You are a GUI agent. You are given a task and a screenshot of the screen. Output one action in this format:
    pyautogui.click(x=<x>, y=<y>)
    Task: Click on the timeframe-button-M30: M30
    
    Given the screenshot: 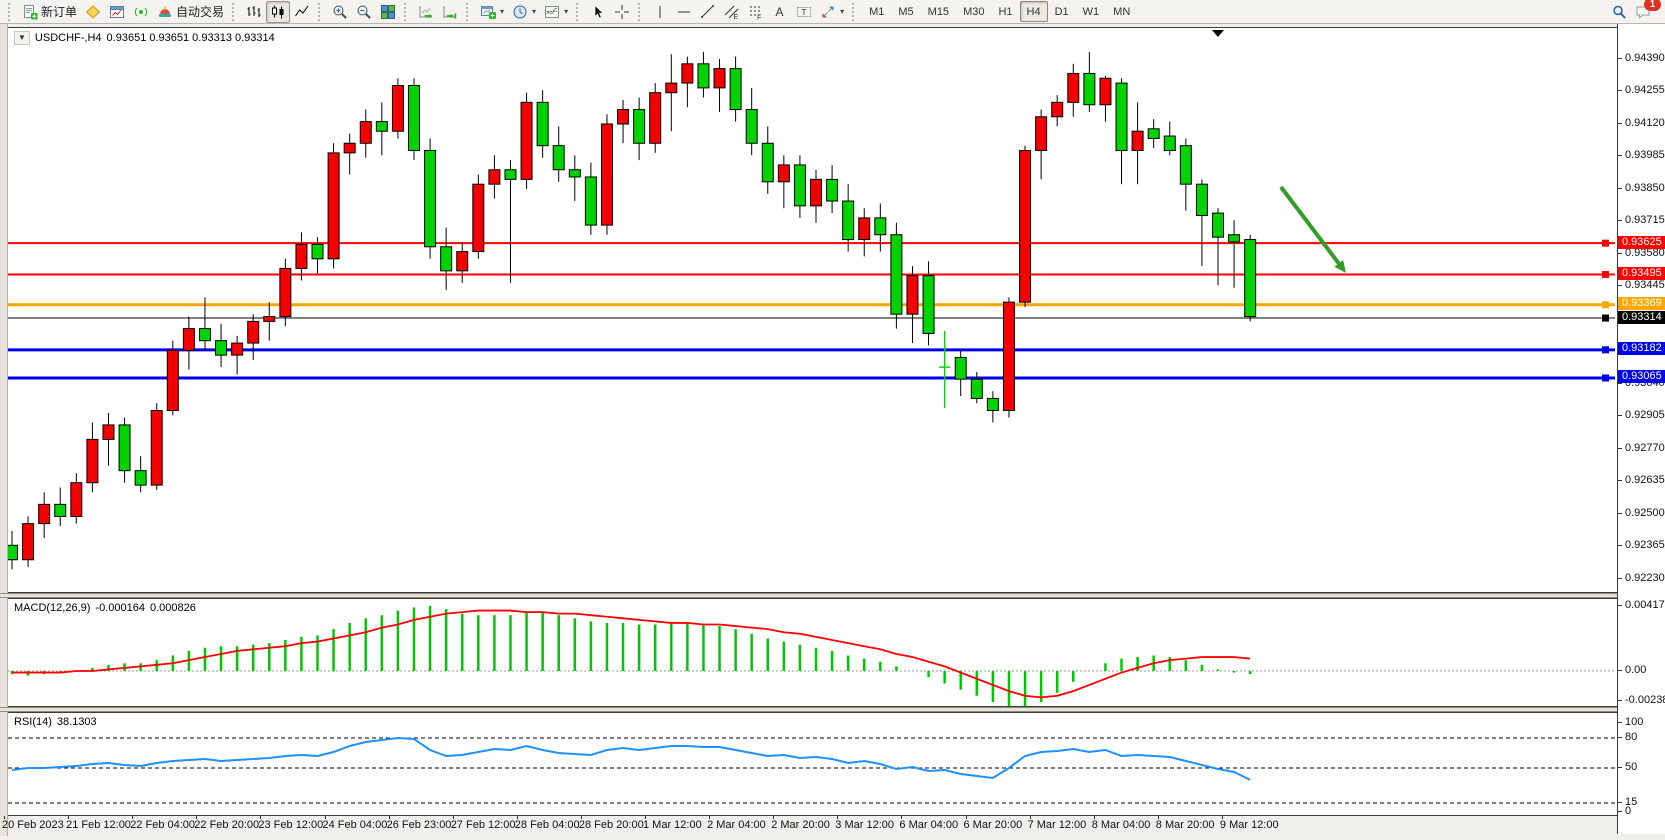 What is the action you would take?
    pyautogui.click(x=974, y=11)
    